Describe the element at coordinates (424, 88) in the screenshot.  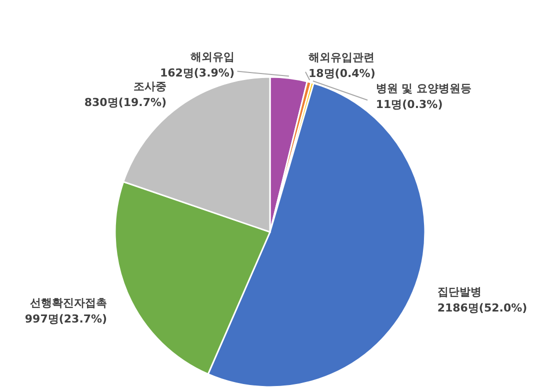
I see `slice-label: 병원 및 요양병원등` at that location.